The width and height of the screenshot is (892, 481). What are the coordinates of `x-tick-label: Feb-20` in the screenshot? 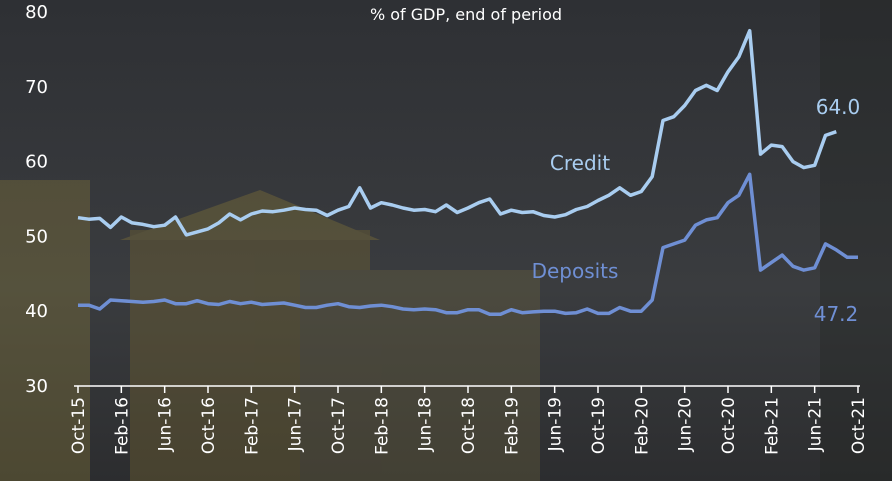 It's located at (642, 426).